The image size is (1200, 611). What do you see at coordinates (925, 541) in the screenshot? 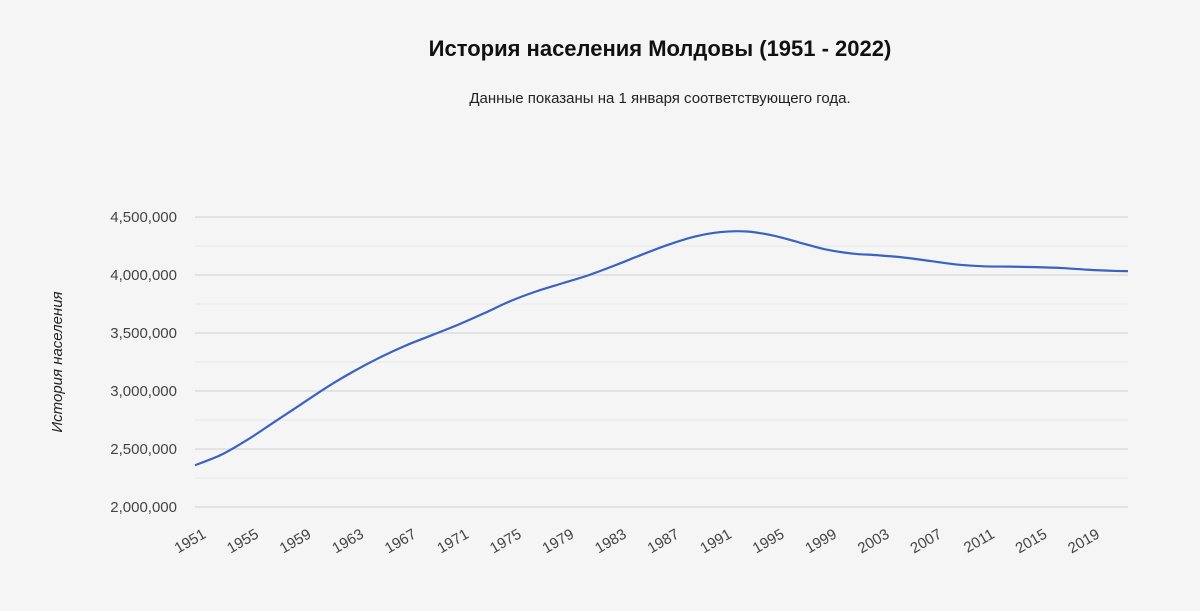
I see `x-tick-label: 2007` at bounding box center [925, 541].